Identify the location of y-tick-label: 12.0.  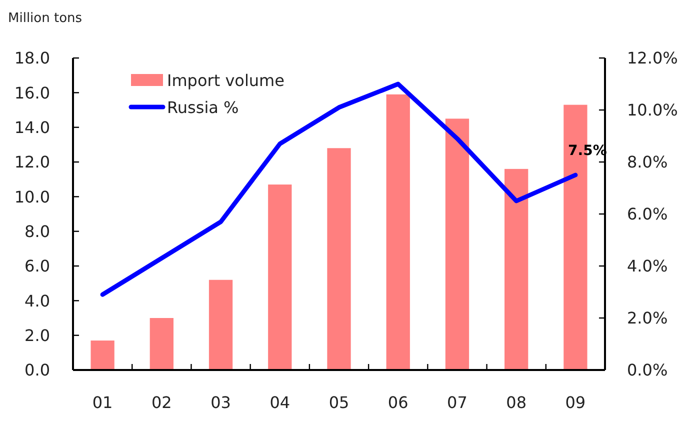
(32, 162).